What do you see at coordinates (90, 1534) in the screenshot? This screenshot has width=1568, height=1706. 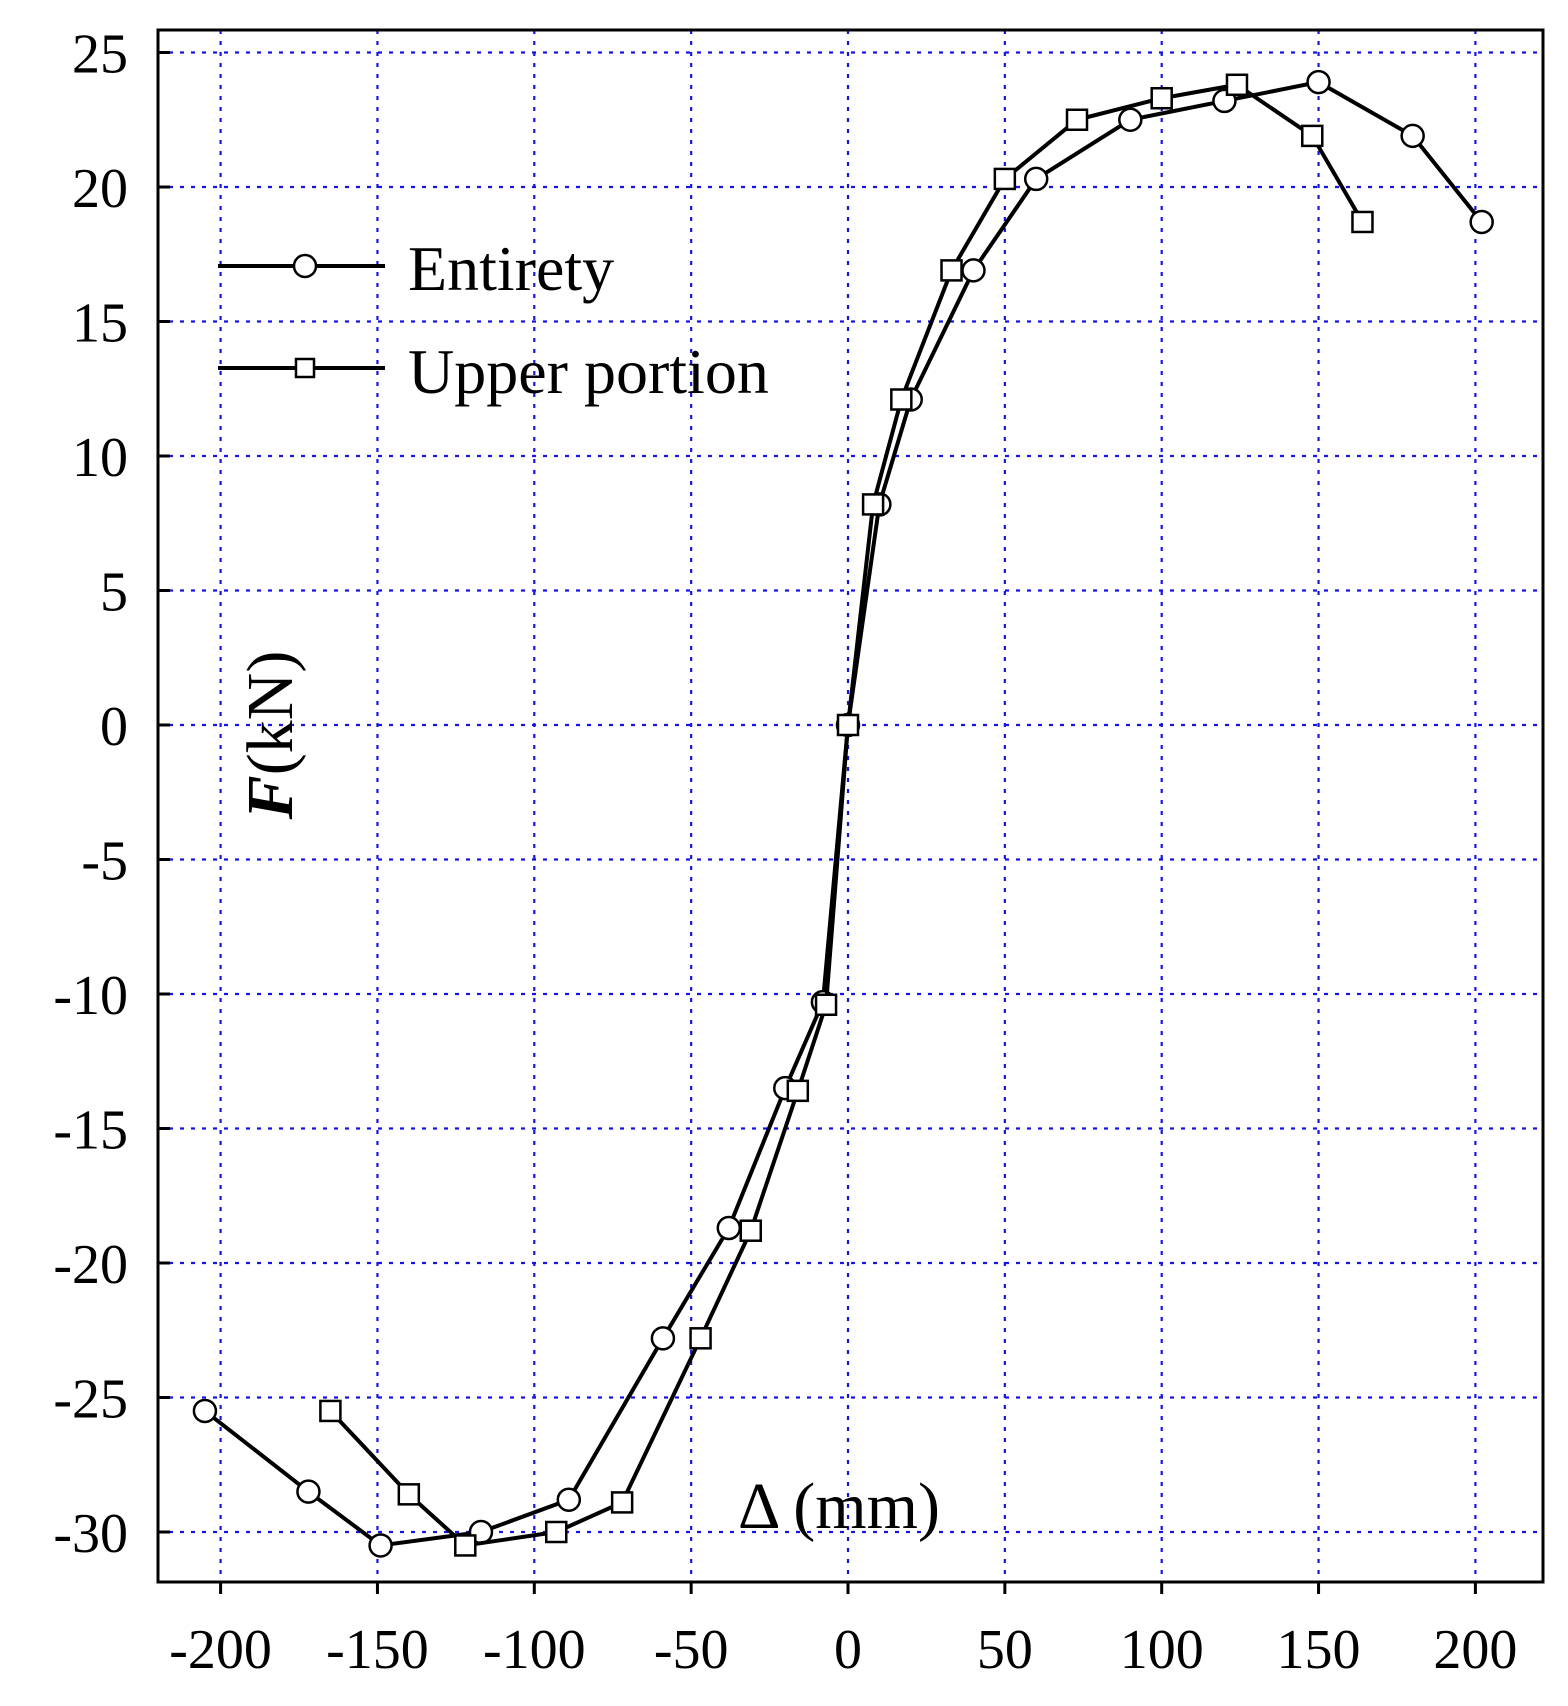 I see `y-tick-label: -30` at bounding box center [90, 1534].